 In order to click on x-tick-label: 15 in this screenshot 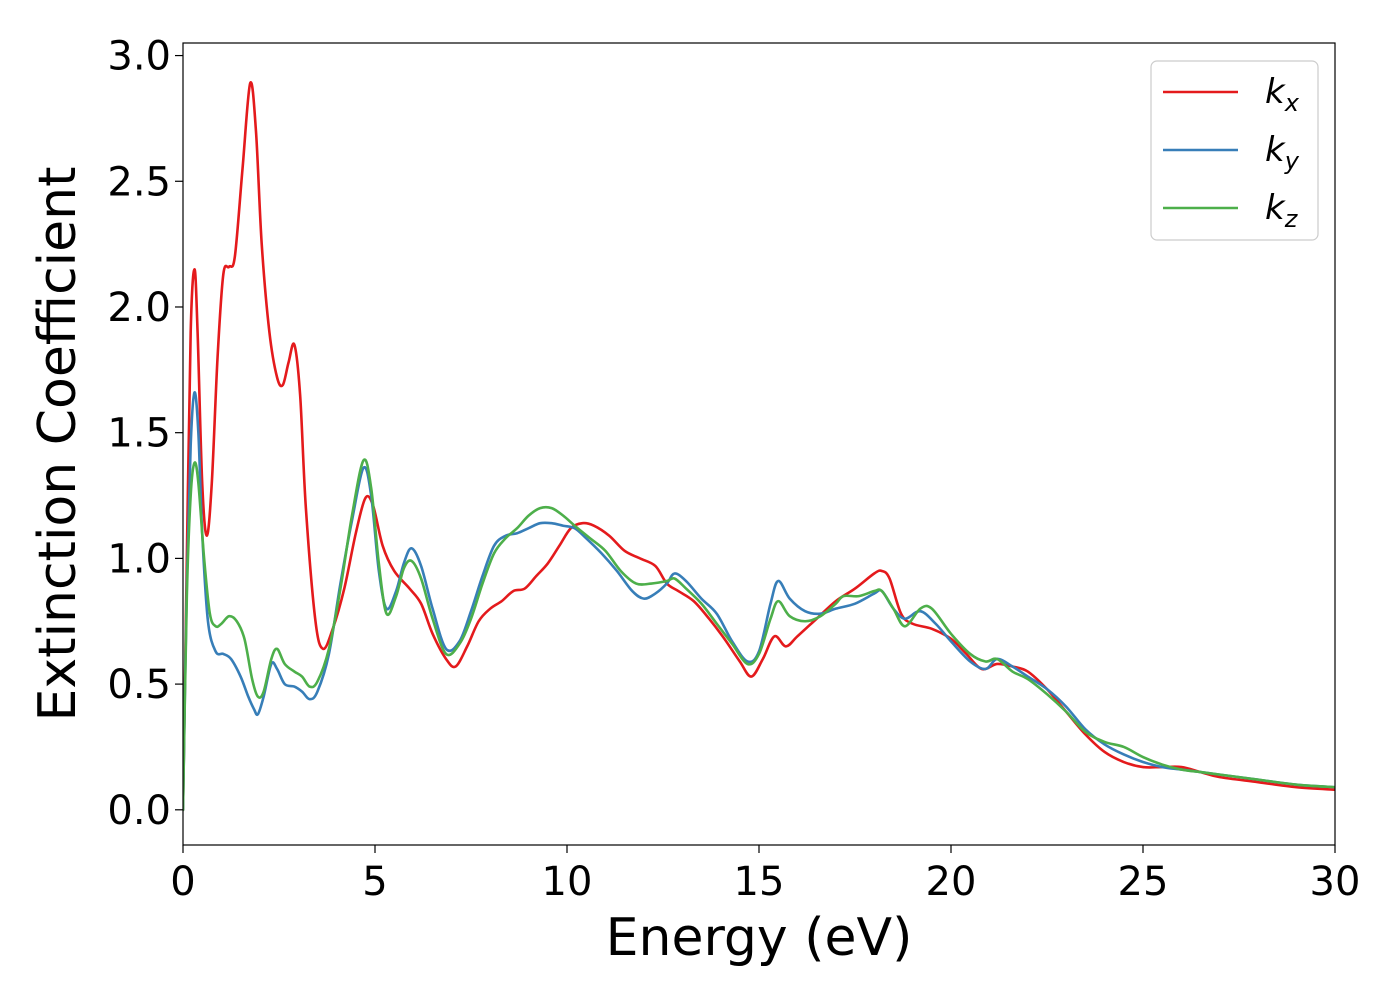, I will do `click(759, 882)`.